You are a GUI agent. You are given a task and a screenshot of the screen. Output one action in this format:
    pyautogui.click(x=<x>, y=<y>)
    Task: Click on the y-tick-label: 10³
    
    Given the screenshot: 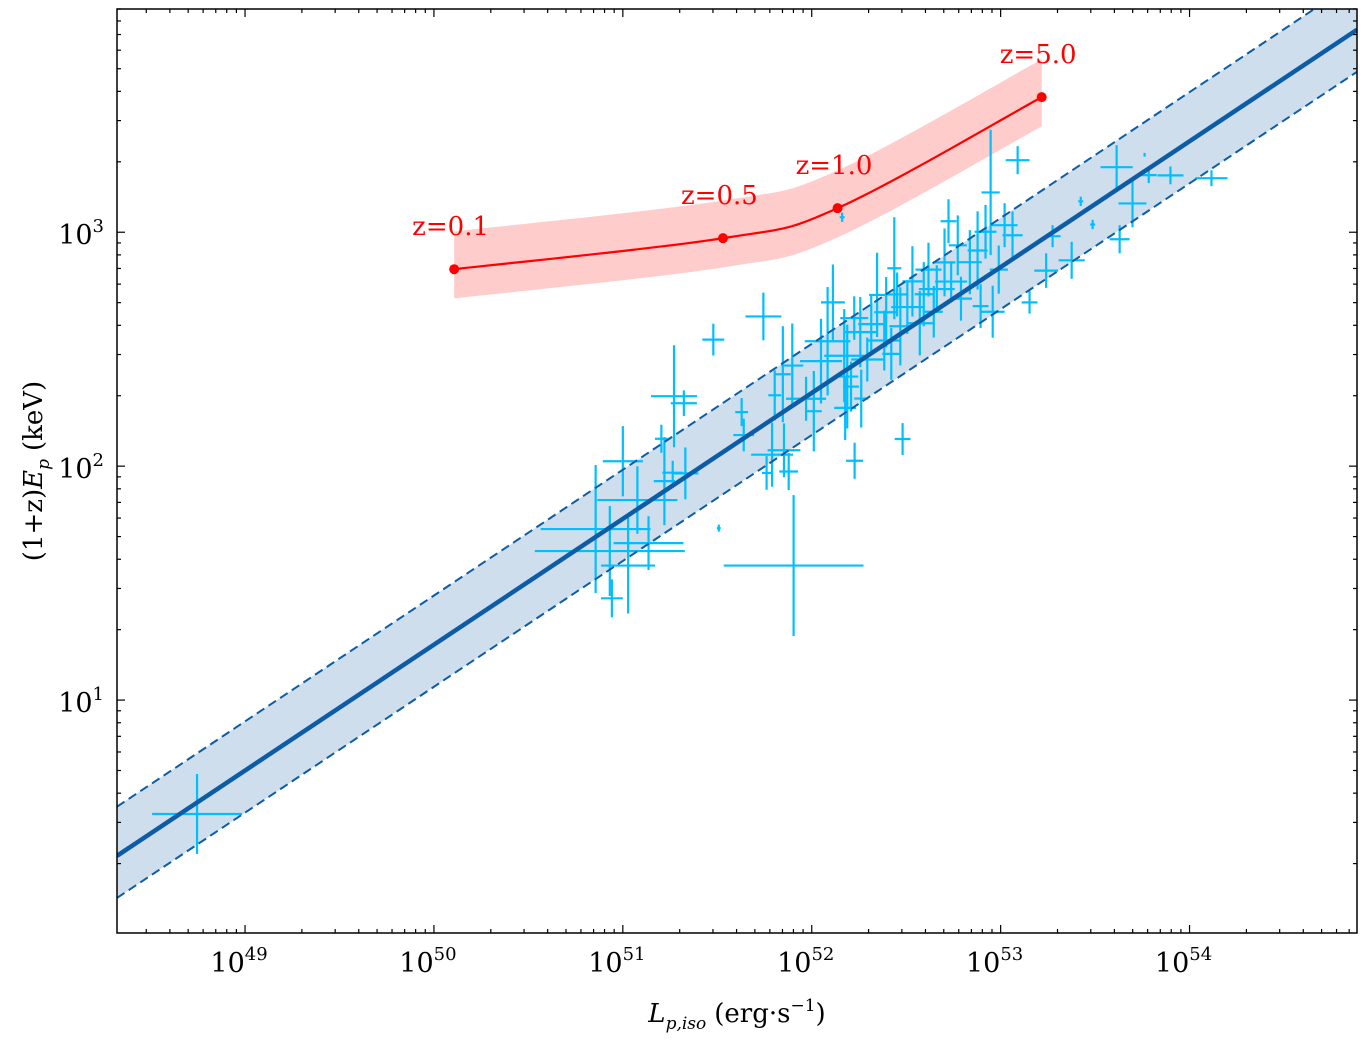 What is the action you would take?
    pyautogui.click(x=81, y=233)
    